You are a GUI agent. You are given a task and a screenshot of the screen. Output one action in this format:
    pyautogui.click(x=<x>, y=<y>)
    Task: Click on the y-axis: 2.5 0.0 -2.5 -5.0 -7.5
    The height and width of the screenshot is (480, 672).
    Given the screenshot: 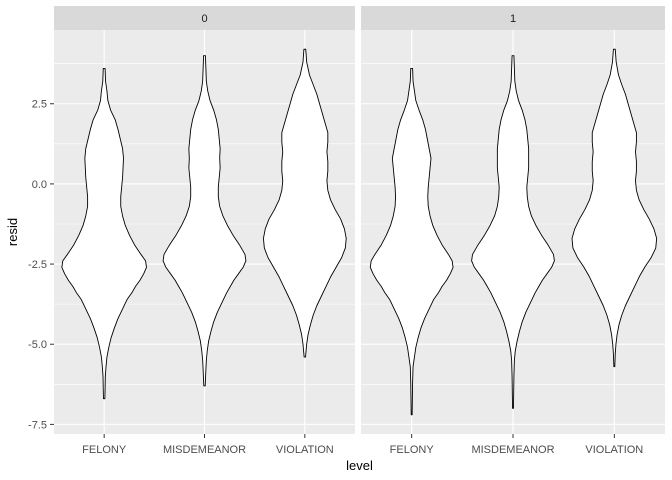 What is the action you would take?
    pyautogui.click(x=41, y=265)
    